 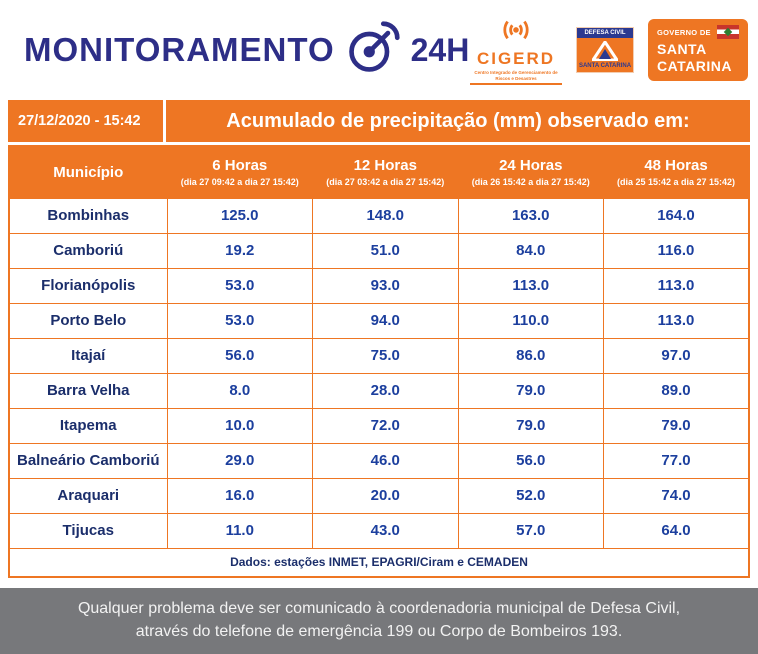 I want to click on column-header: 48 Horas (dia 25 15:42 a dia 27 15:42), so click(x=676, y=172).